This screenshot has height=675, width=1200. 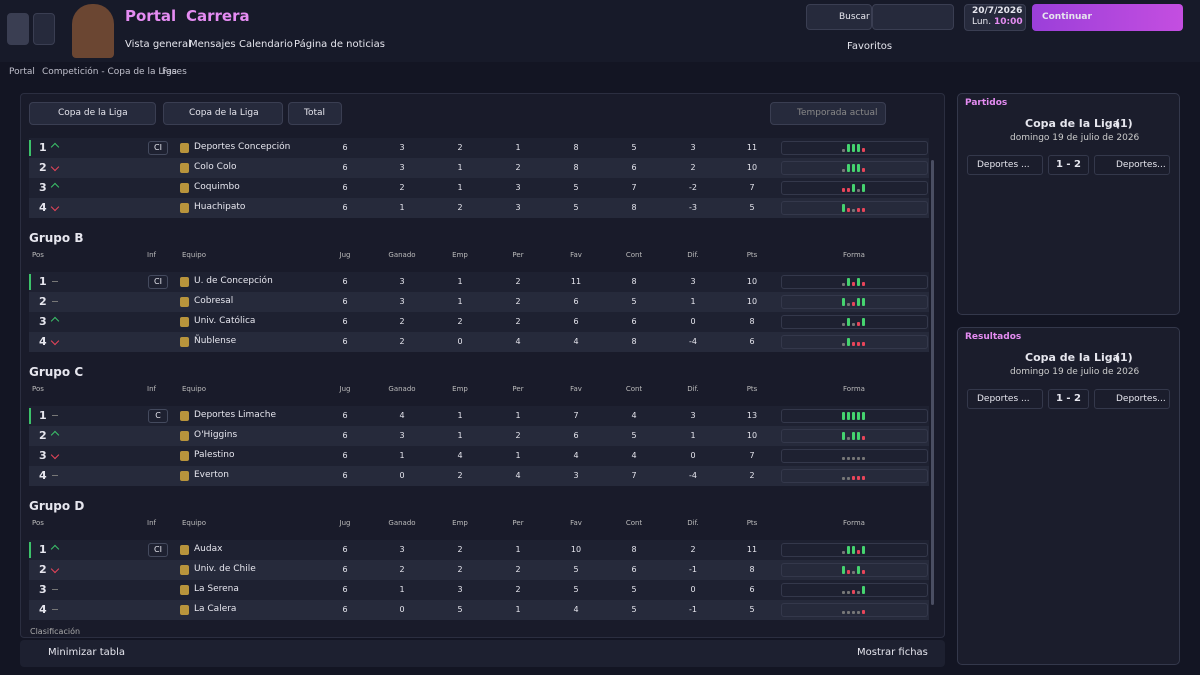 What do you see at coordinates (892, 652) in the screenshot?
I see `show-cards: Mostrar fichas` at bounding box center [892, 652].